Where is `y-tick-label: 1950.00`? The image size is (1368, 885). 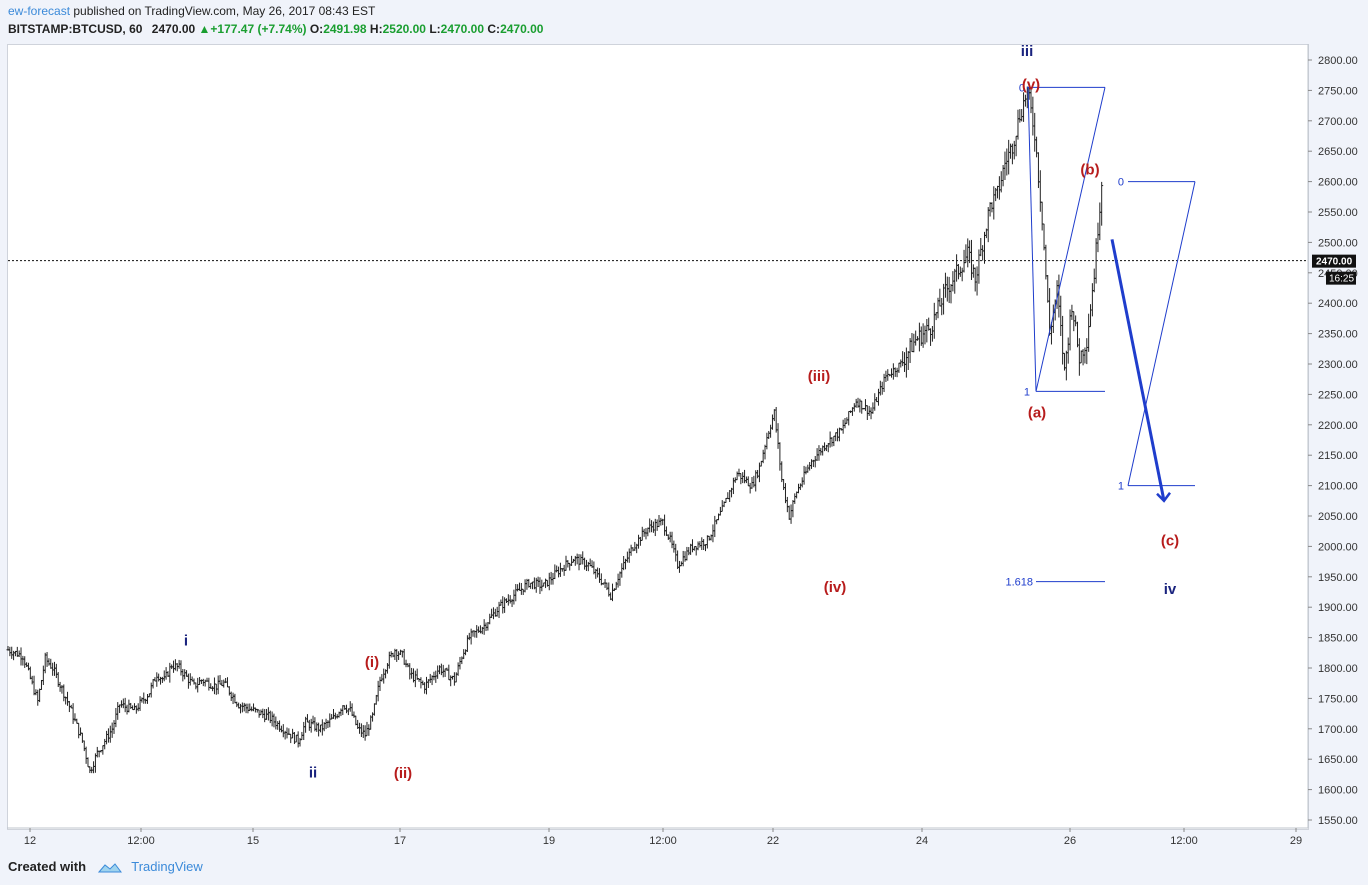
y-tick-label: 1950.00 is located at coordinates (1338, 578).